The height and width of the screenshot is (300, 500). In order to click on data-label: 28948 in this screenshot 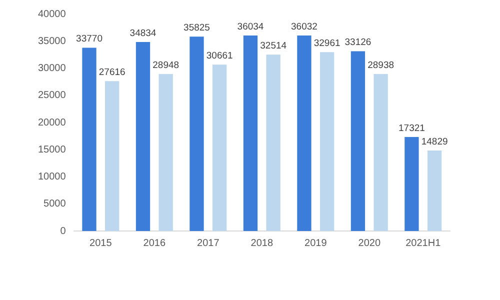, I will do `click(166, 65)`.